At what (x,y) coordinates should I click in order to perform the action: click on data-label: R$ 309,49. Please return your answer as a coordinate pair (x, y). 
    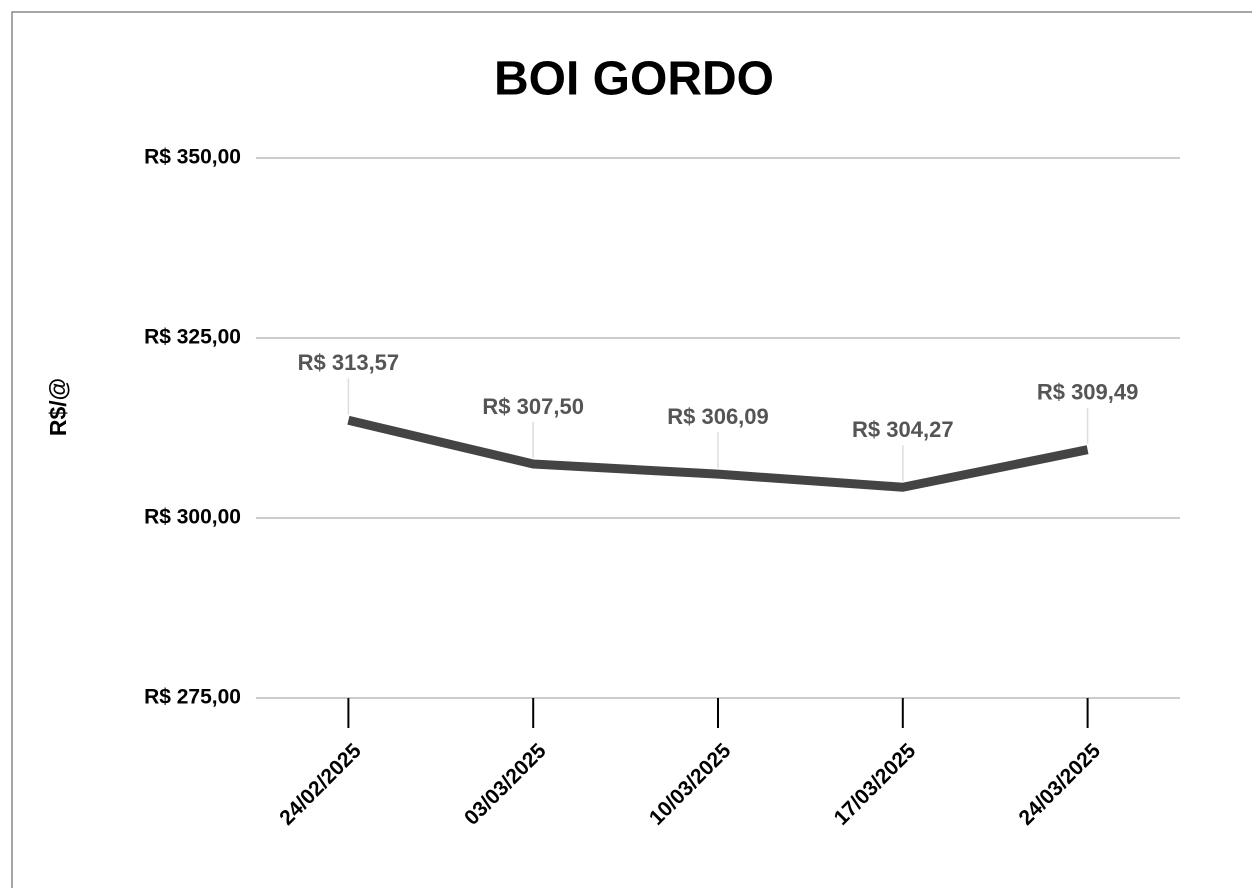
    Looking at the image, I should click on (1088, 391).